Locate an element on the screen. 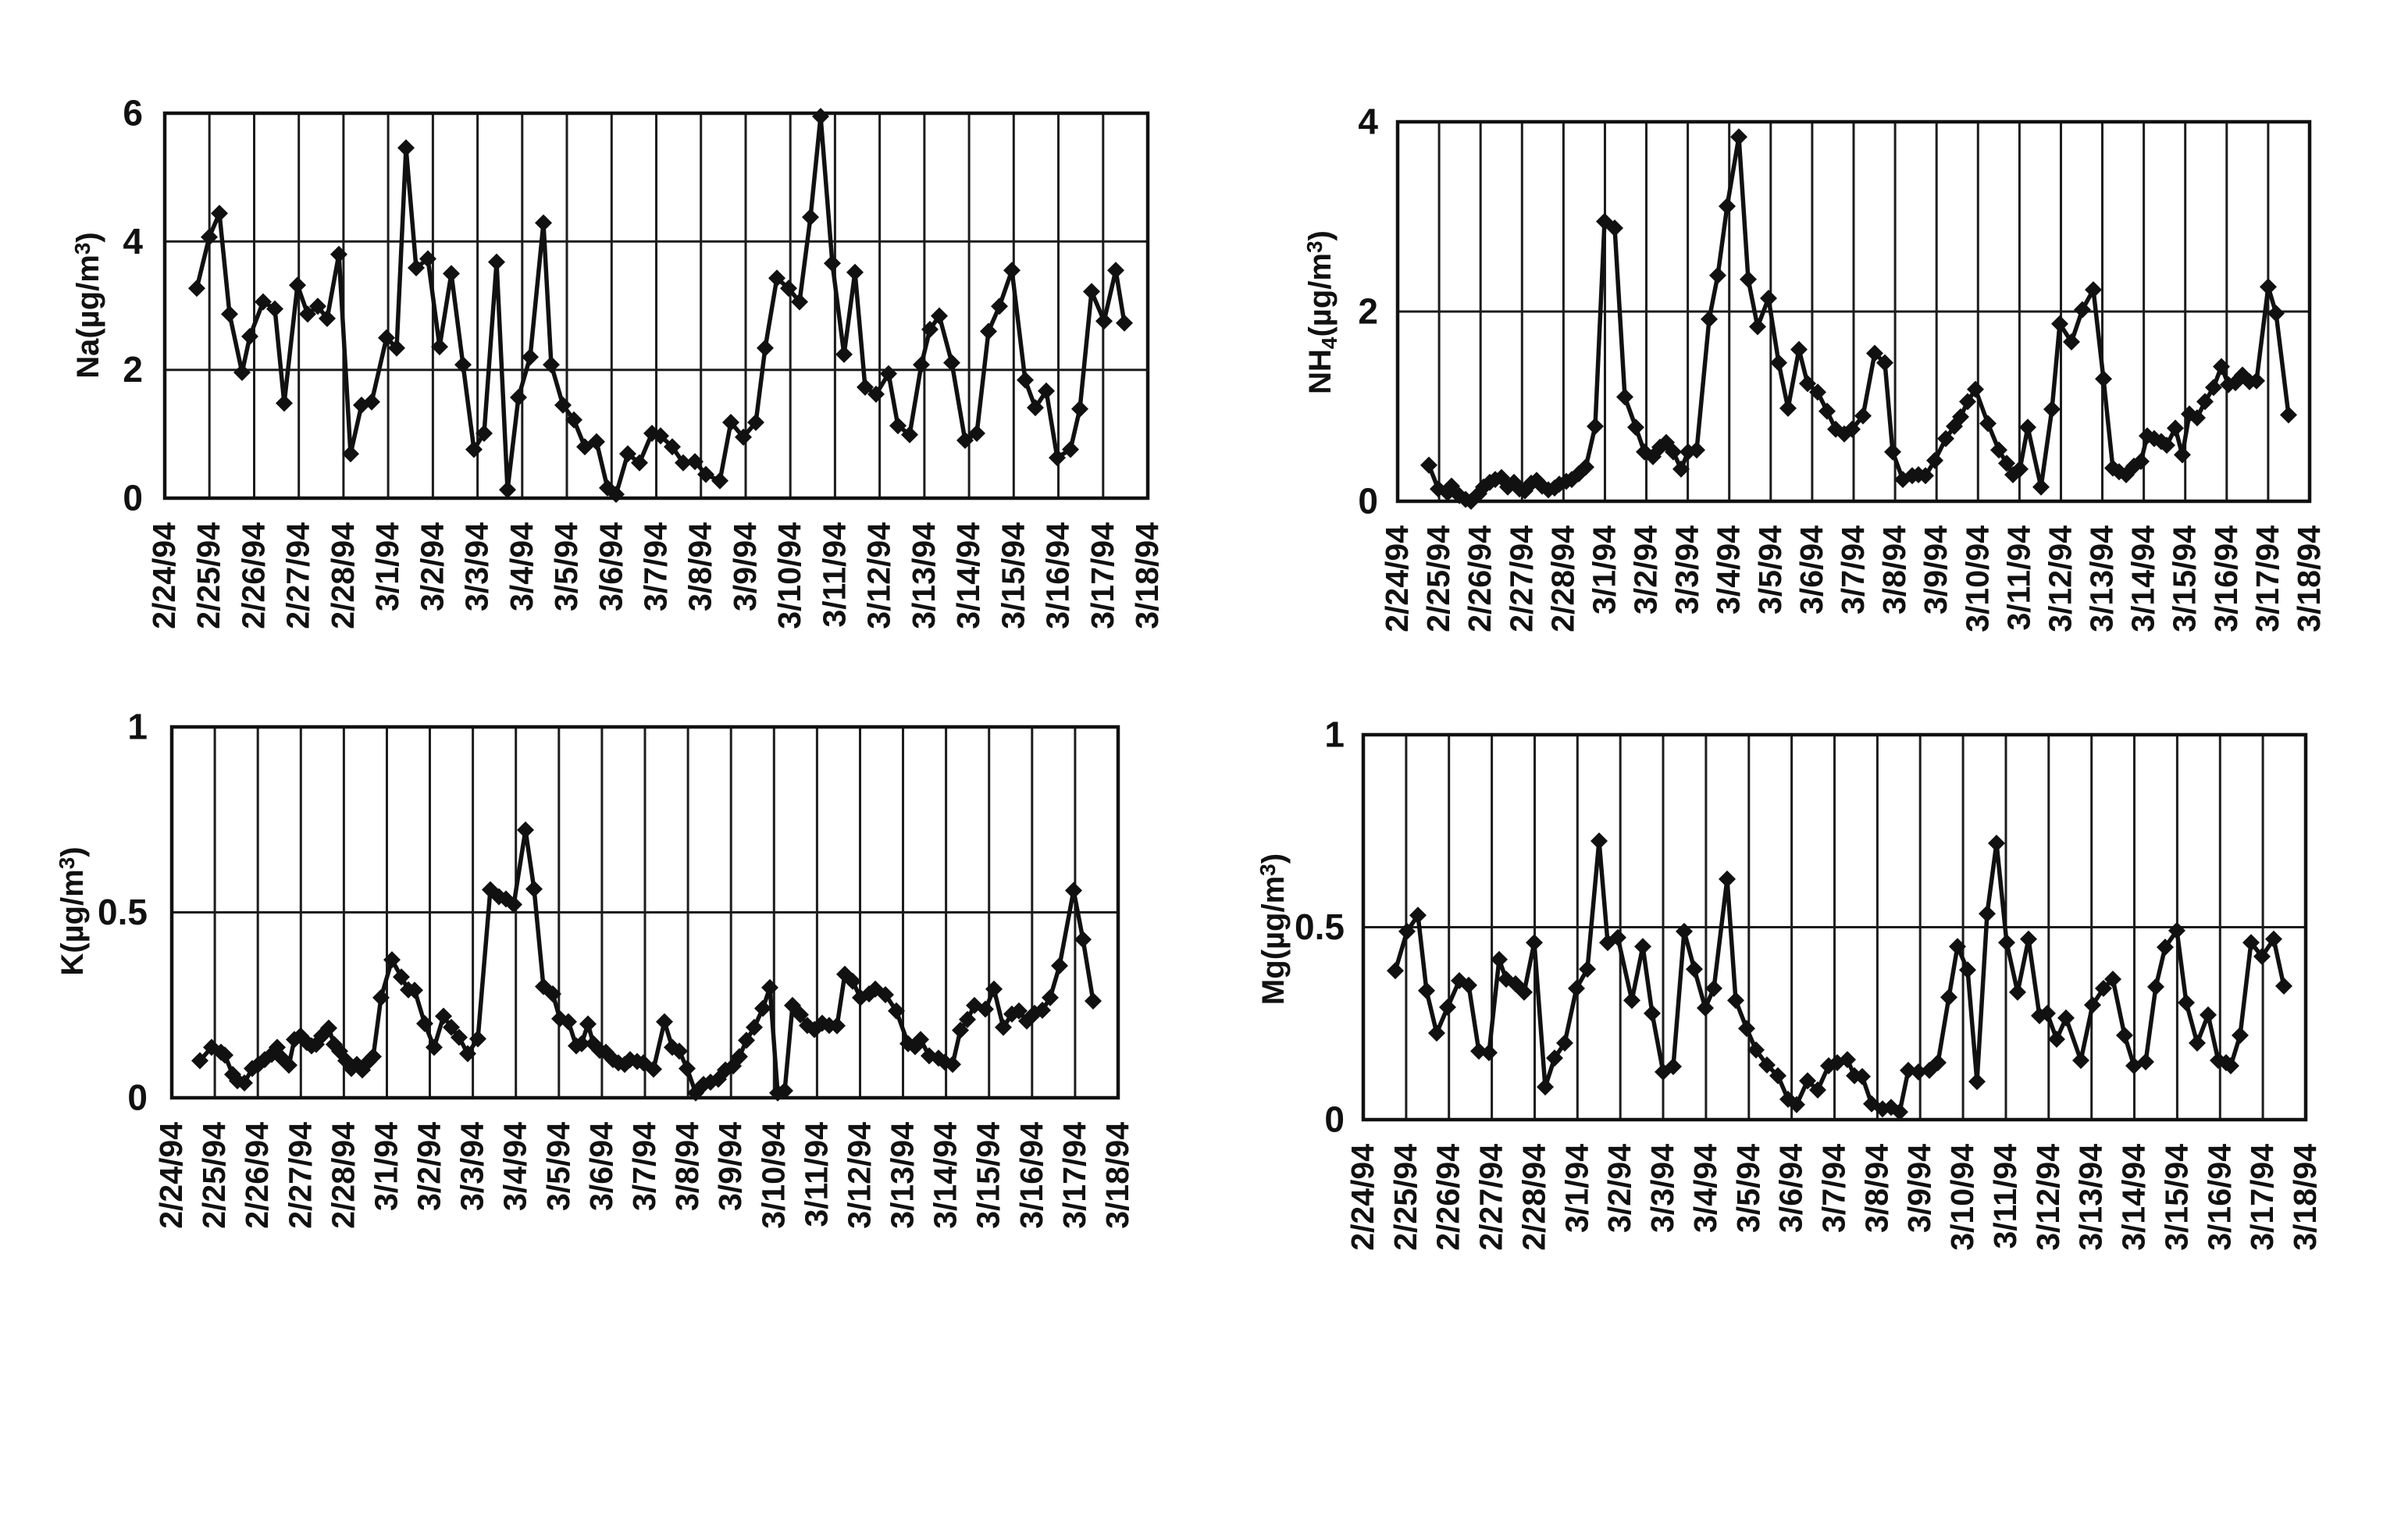  svg-text: 6 is located at coordinates (133, 113).